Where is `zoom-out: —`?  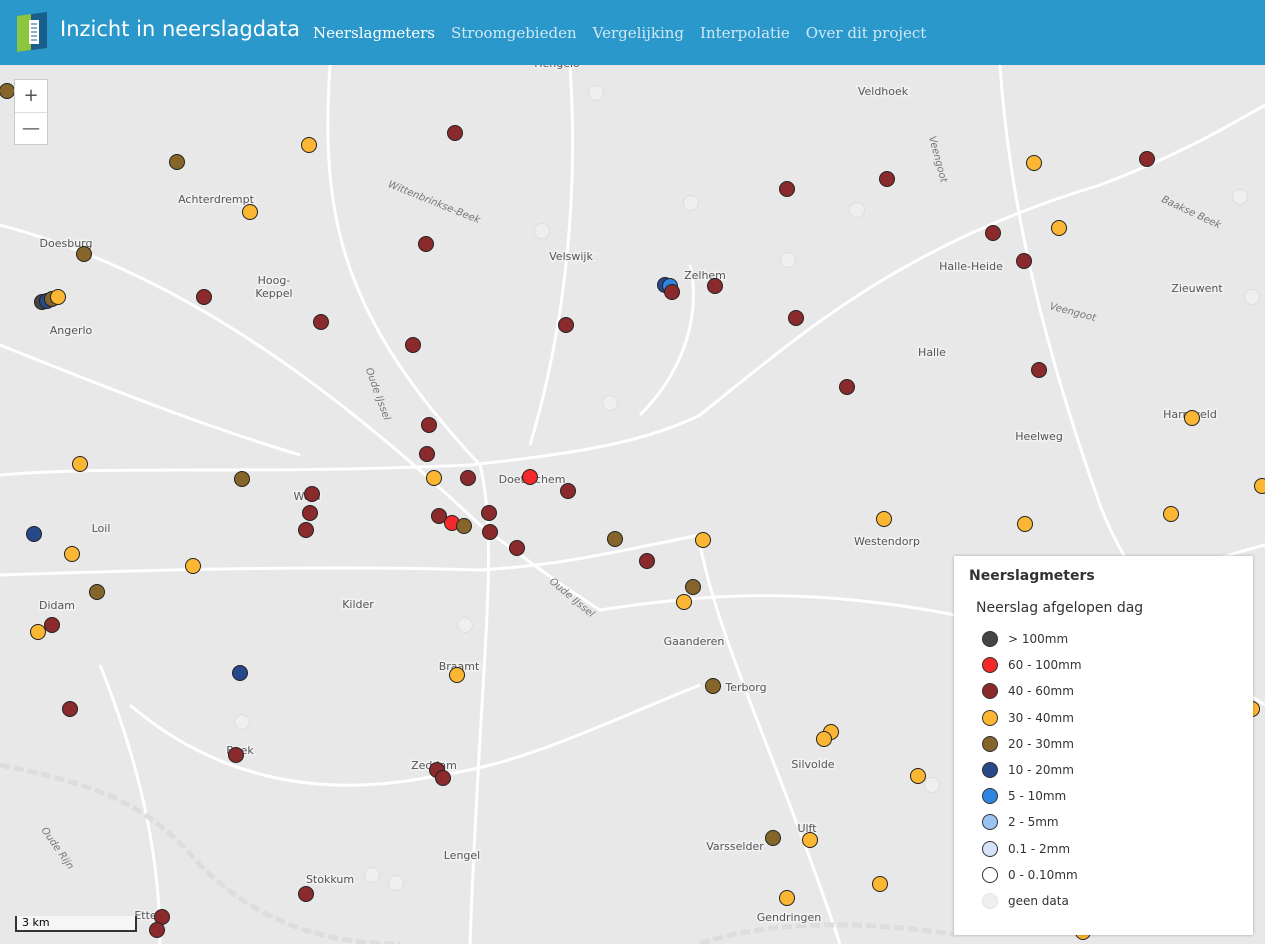 zoom-out: — is located at coordinates (31, 128).